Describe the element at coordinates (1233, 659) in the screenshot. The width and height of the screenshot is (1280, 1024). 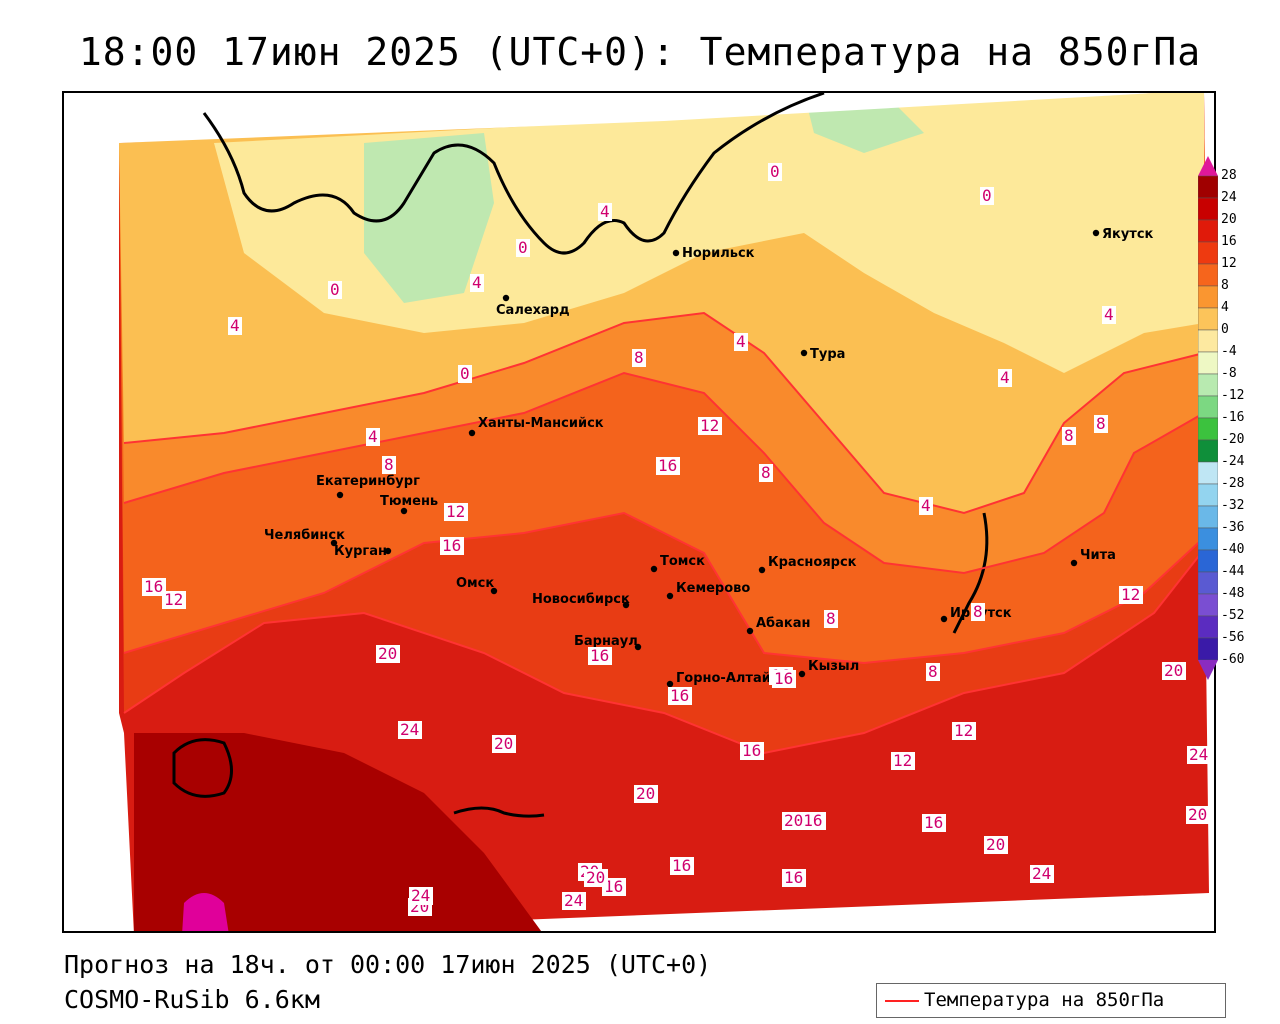
I see `colorbar-tick-label: -60` at that location.